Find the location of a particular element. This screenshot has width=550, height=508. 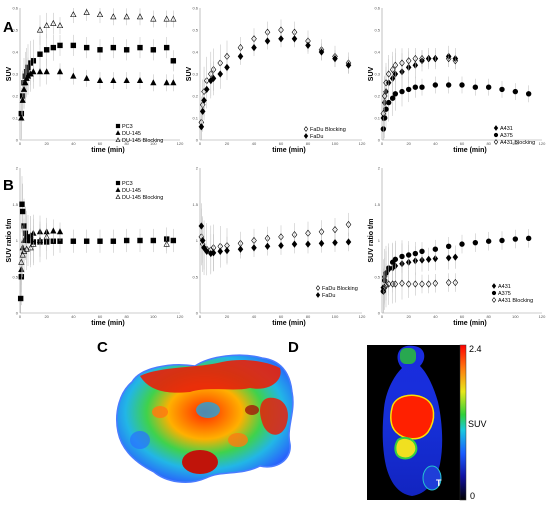

series-du-145-blocking is located at coordinates (106, 26).